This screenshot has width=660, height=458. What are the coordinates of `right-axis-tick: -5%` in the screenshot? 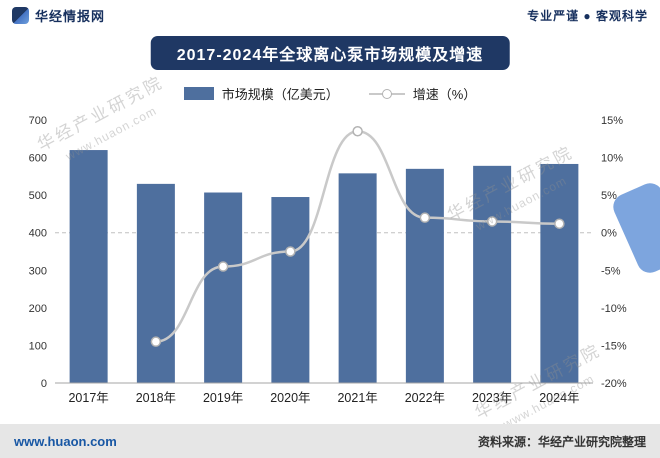 It's located at (611, 271).